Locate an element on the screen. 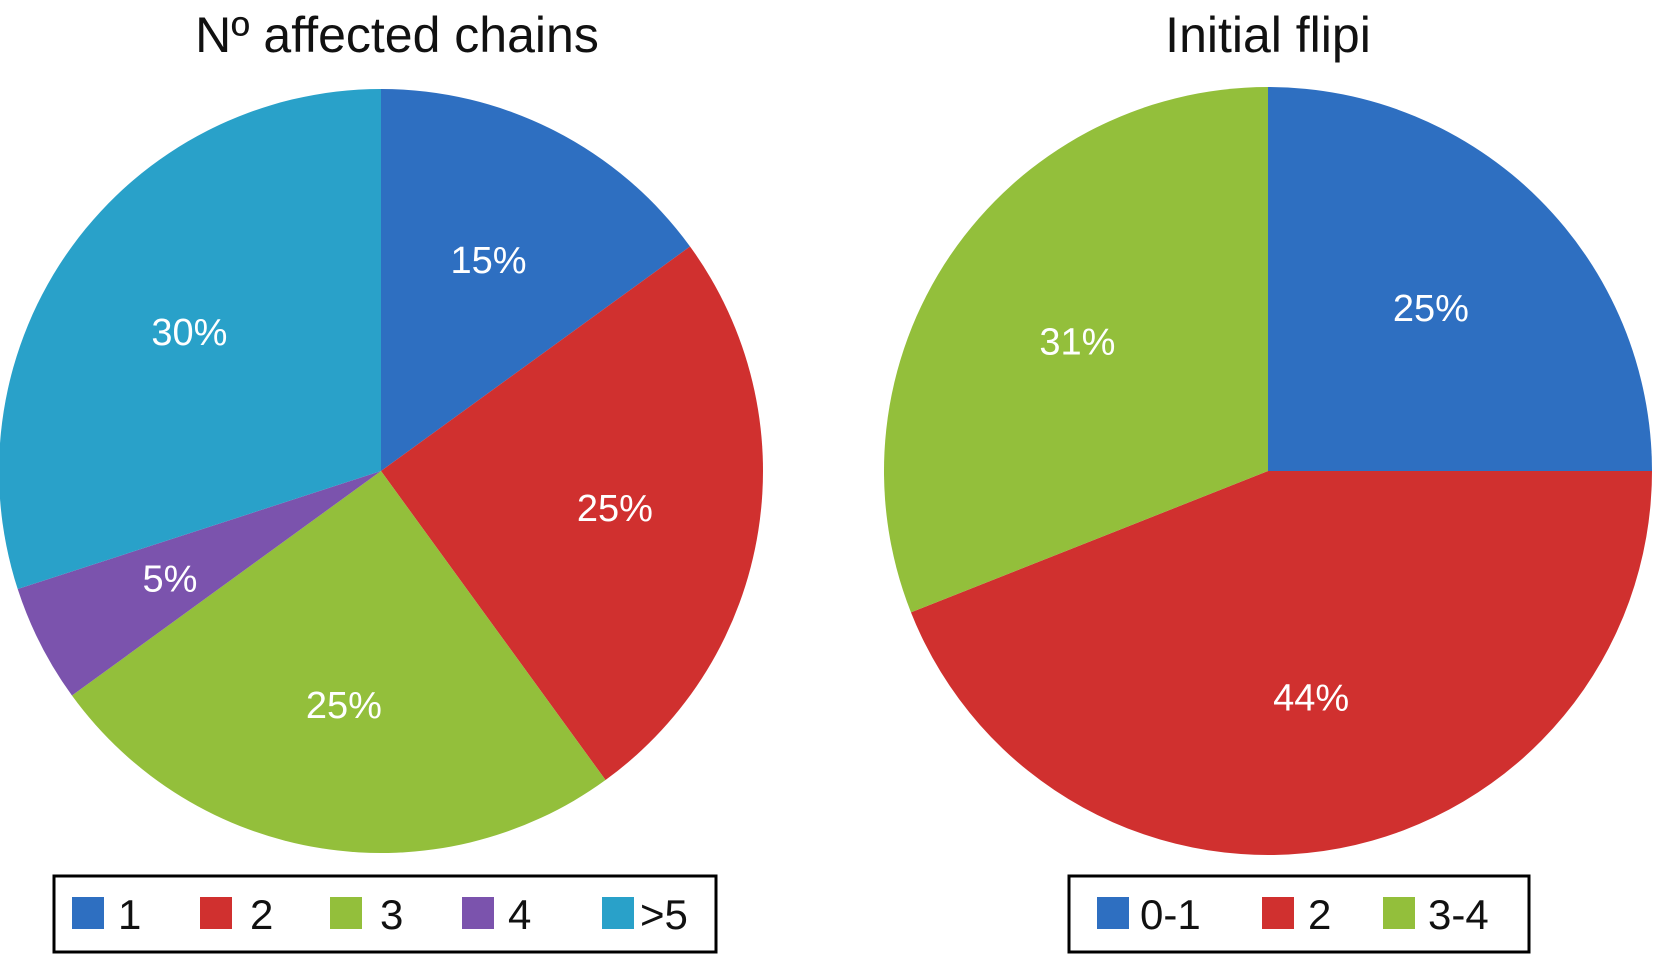  legend-initial-flipi: 0-1 2 3-4 is located at coordinates (1293, 914).